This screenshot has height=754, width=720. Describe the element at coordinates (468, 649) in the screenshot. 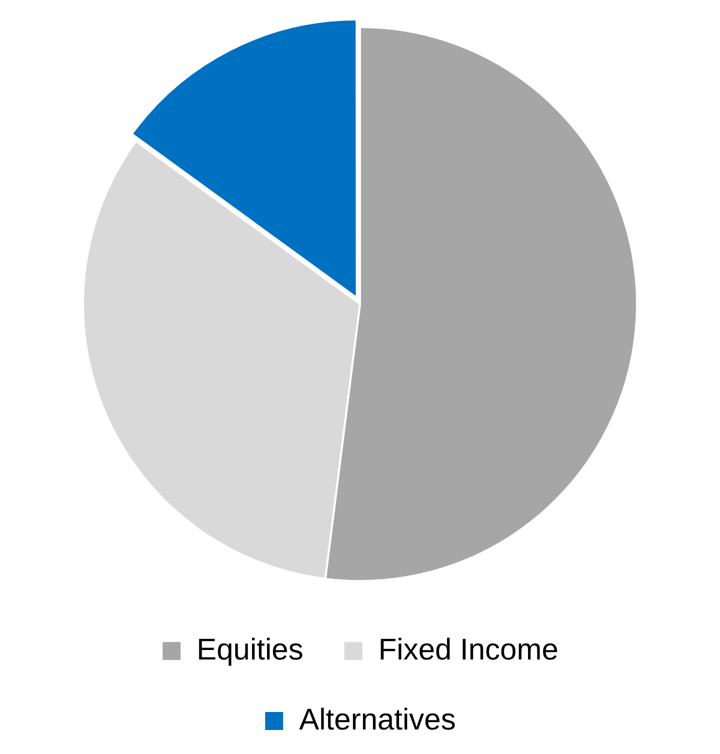

I see `legend-label: Fixed Income` at that location.